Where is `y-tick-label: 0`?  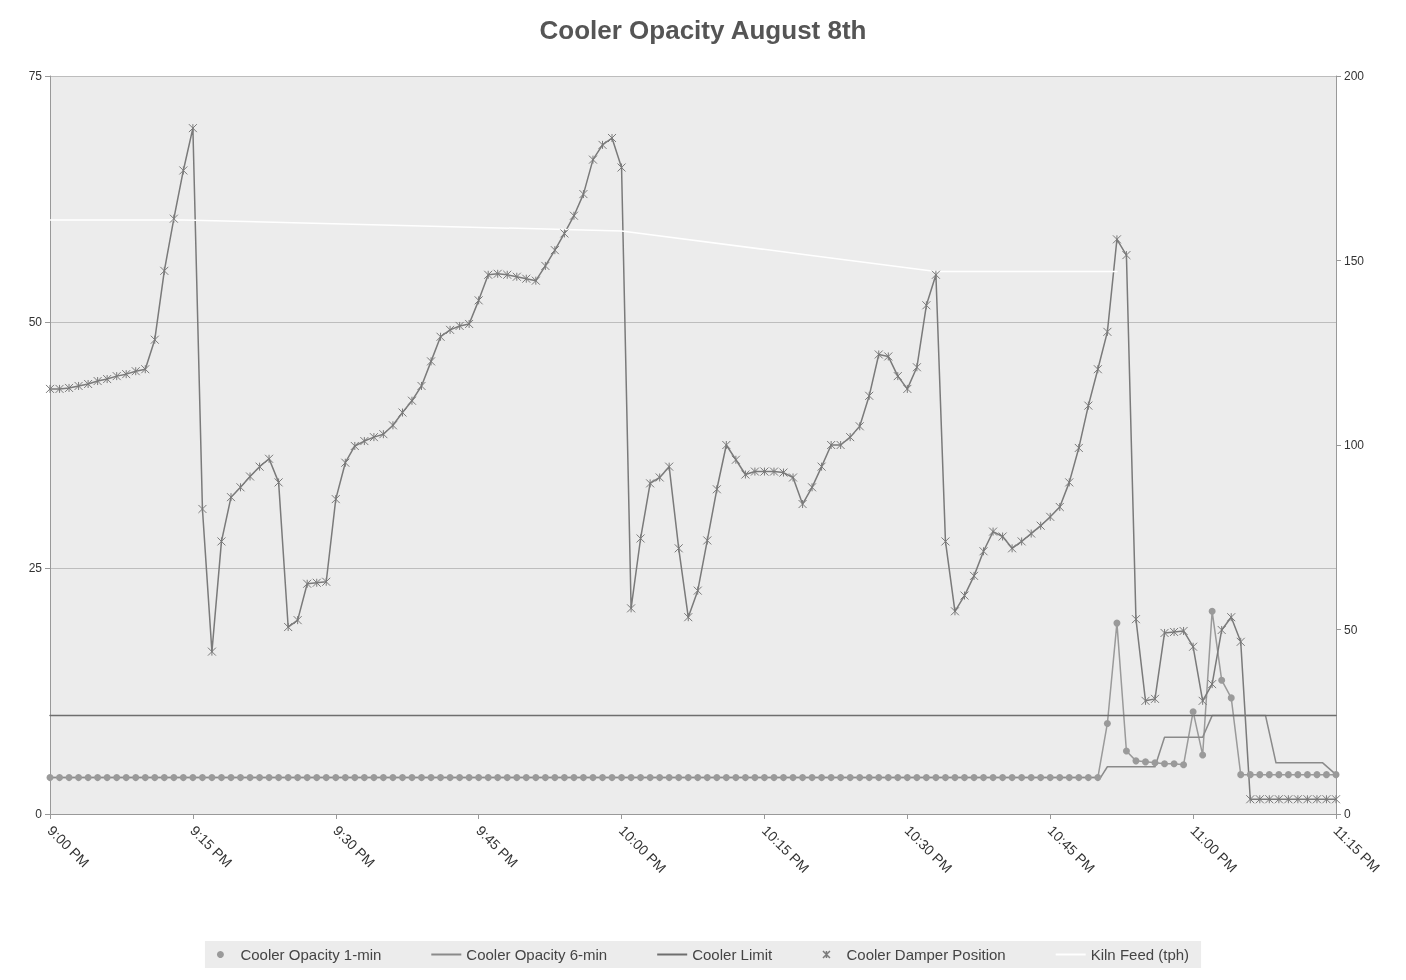 y-tick-label: 0 is located at coordinates (39, 814).